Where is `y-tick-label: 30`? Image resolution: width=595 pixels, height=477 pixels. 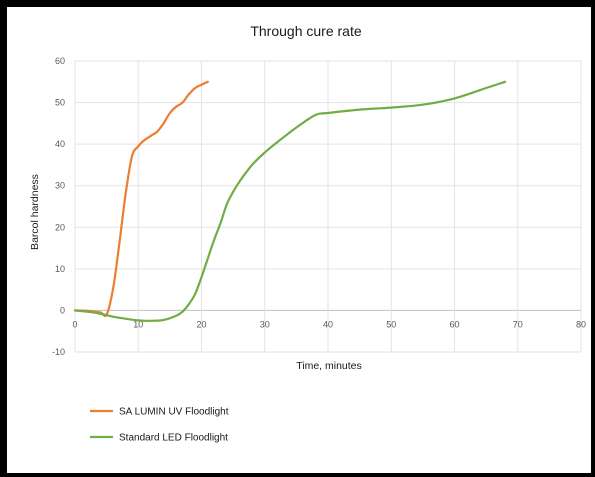 y-tick-label: 30 is located at coordinates (60, 186).